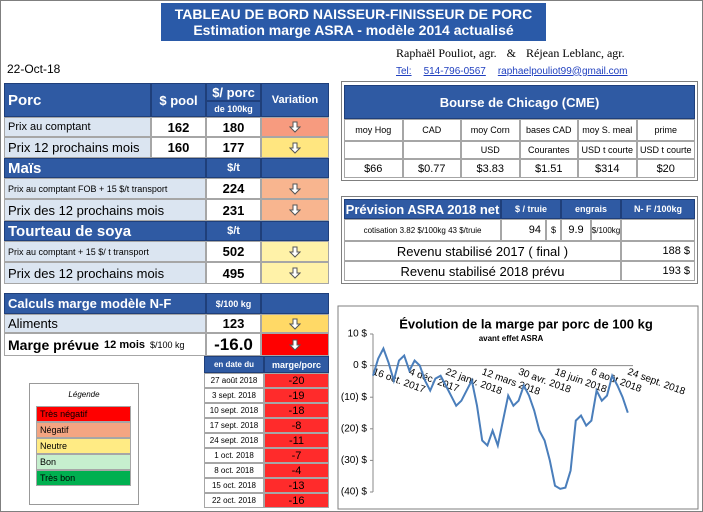  Describe the element at coordinates (105, 251) in the screenshot. I see `row-label: Prix au comptant + 15 $/ t transport` at that location.